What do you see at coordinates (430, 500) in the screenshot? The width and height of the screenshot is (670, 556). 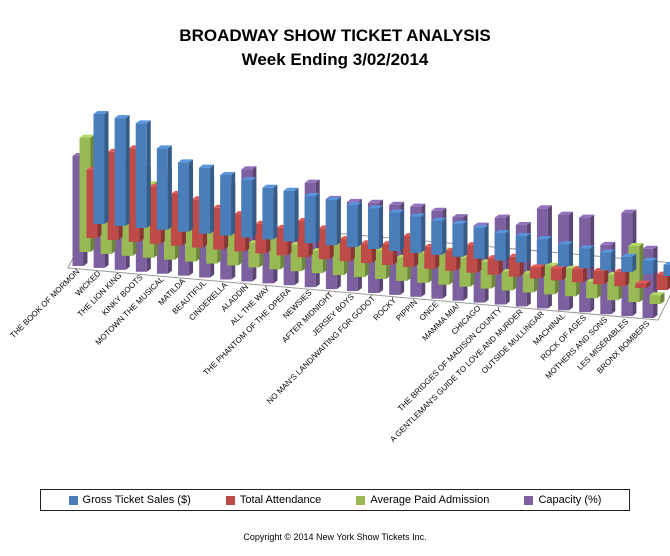 I see `legend-label: Average Paid Admission` at bounding box center [430, 500].